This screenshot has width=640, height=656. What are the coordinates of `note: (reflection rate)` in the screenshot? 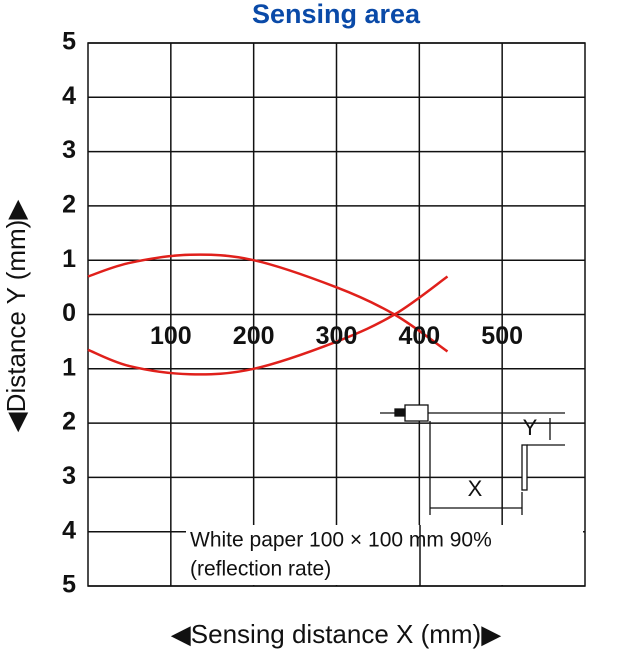 It's located at (260, 569).